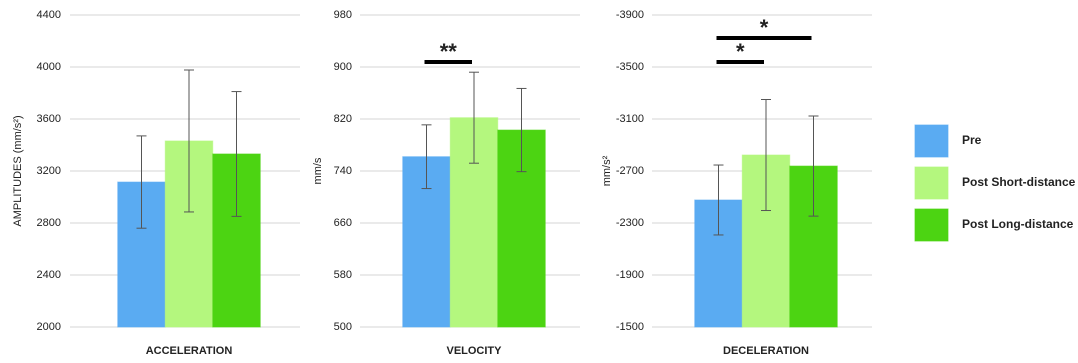 The width and height of the screenshot is (1078, 363). Describe the element at coordinates (630, 119) in the screenshot. I see `y-tick-label: -3100` at that location.